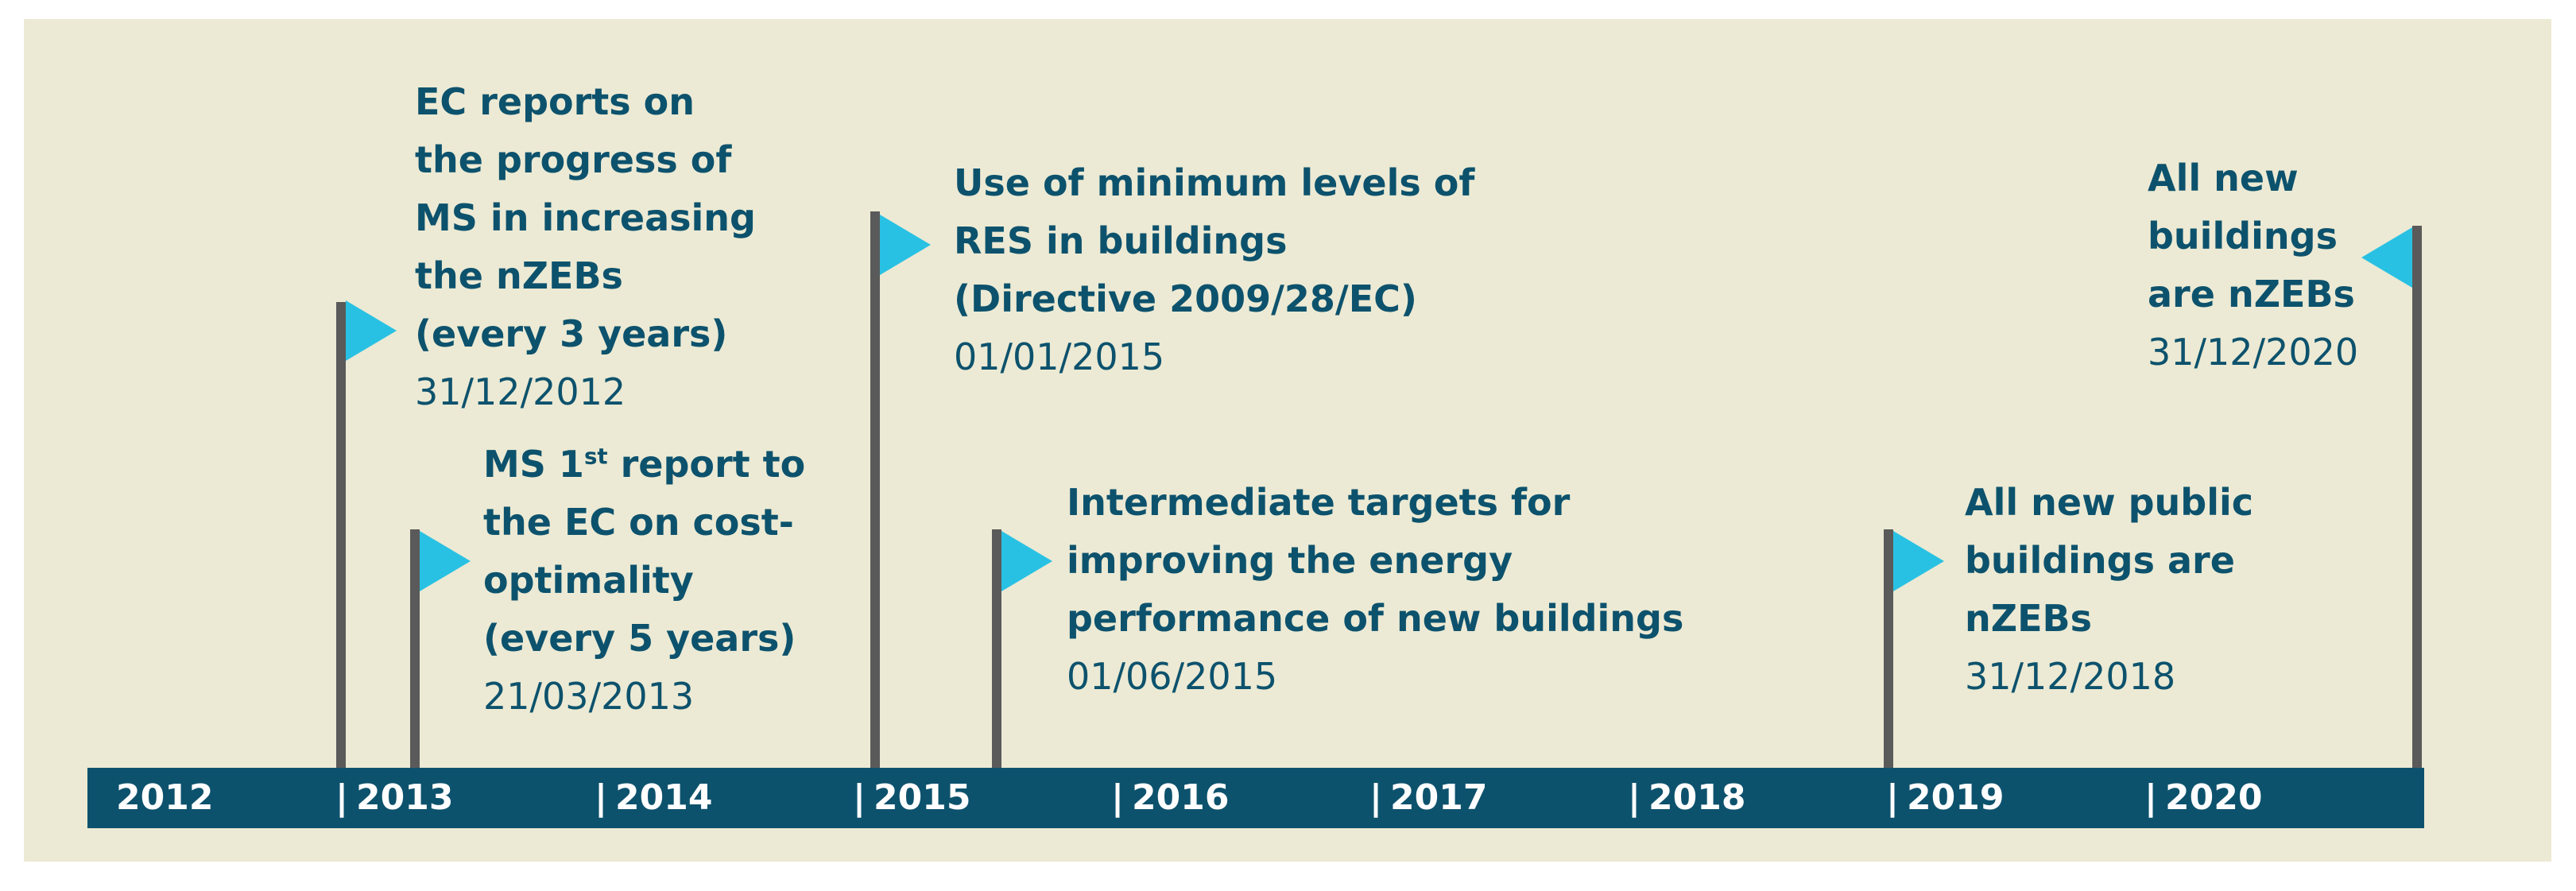 The image size is (2576, 891). Describe the element at coordinates (1172, 676) in the screenshot. I see `milestone-date: 01/06/2015` at that location.